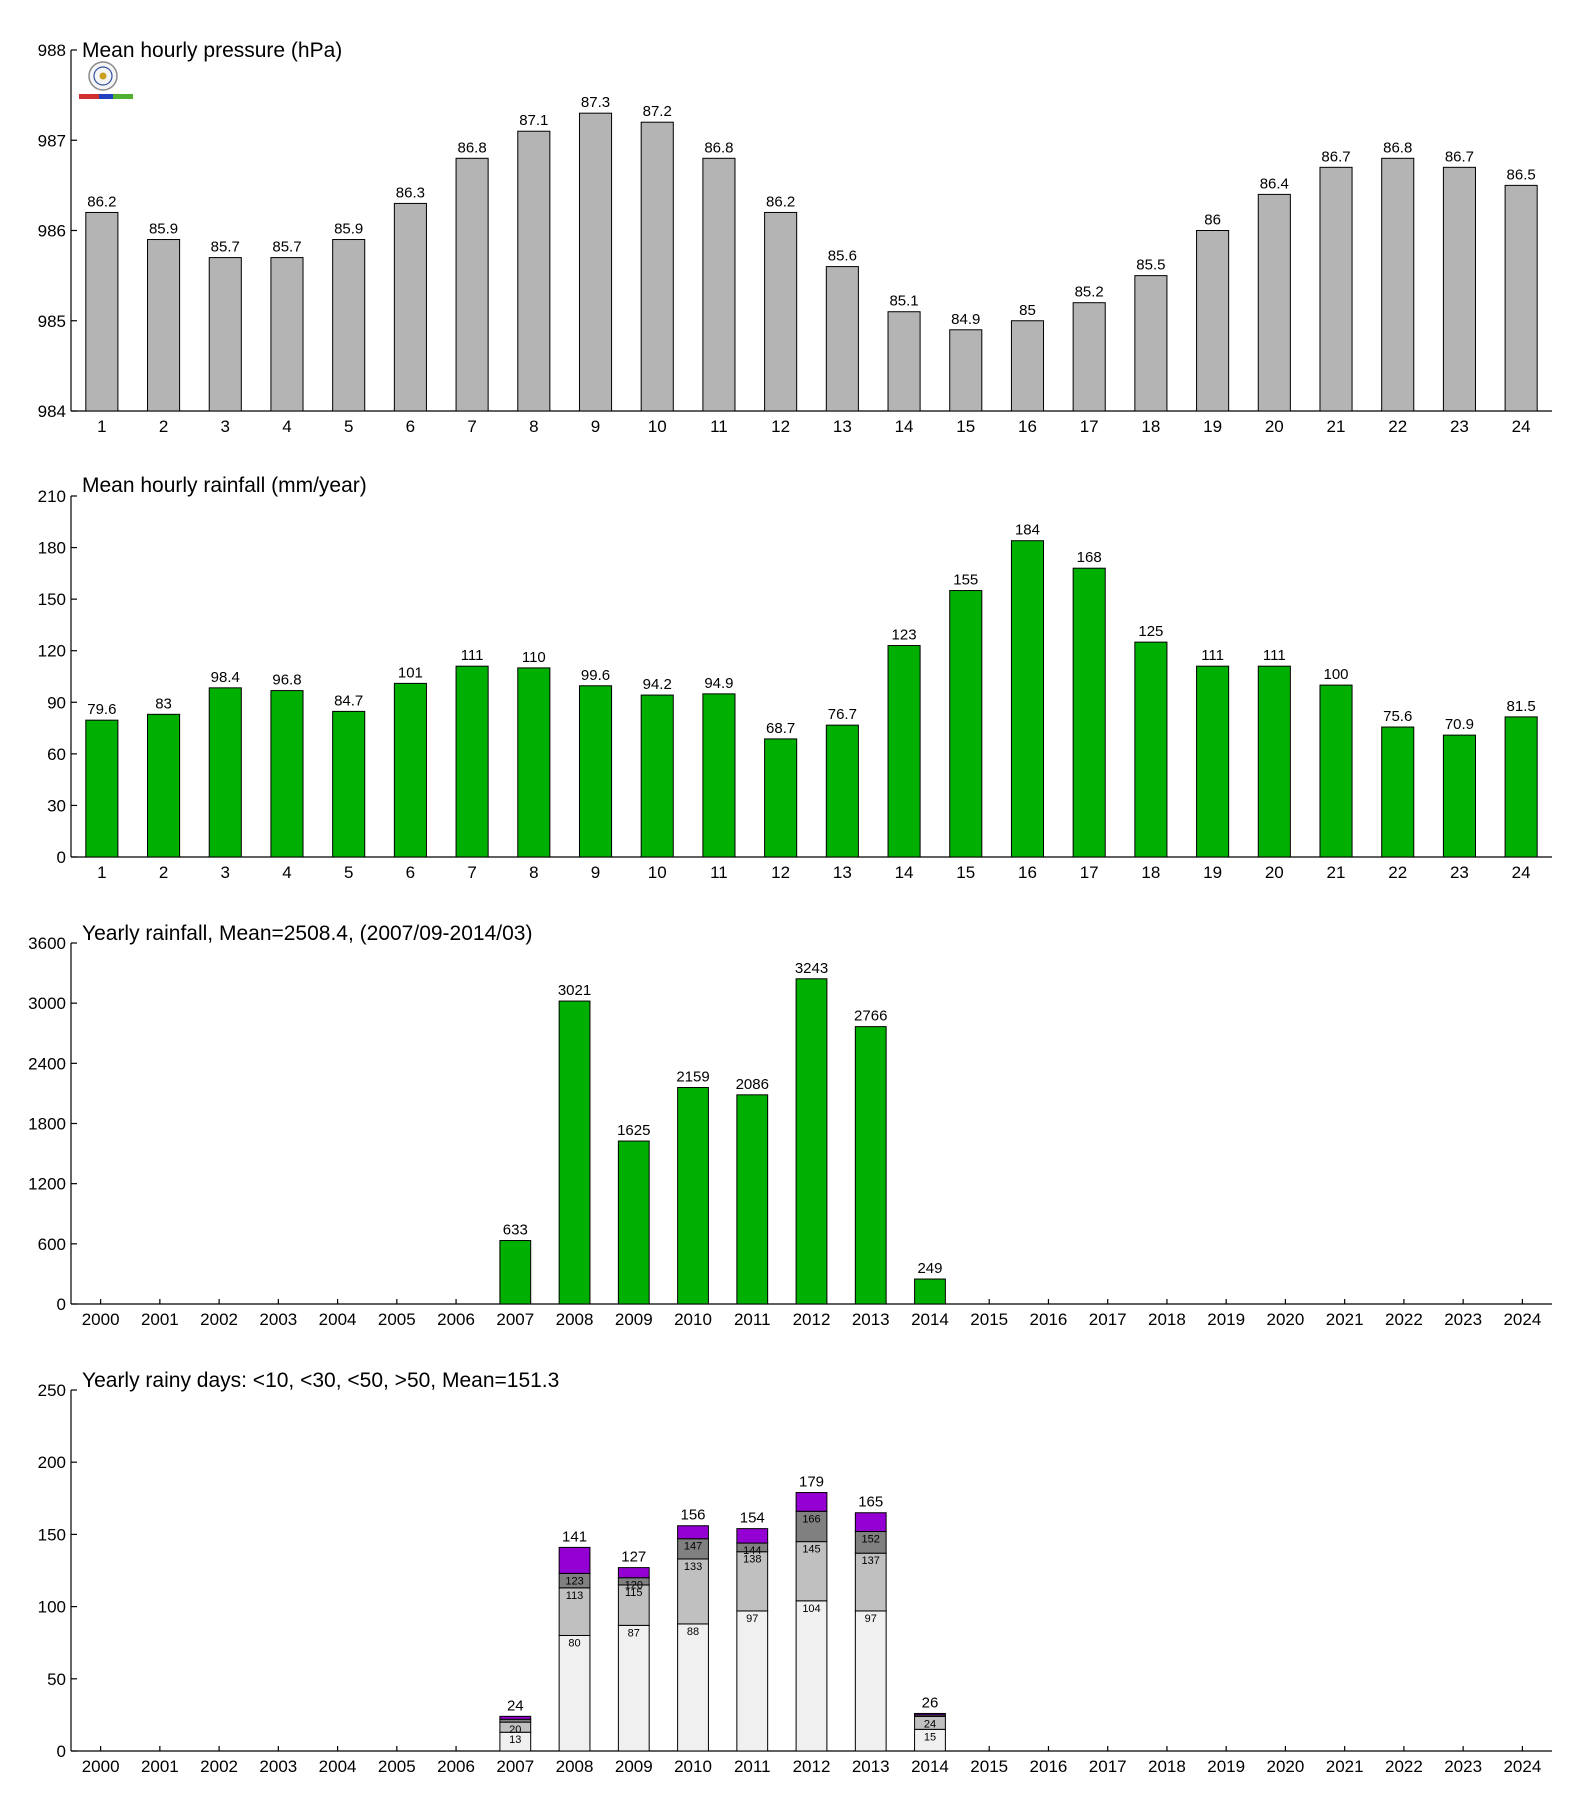 Image resolution: width=1580 pixels, height=1800 pixels. Describe the element at coordinates (56, 702) in the screenshot. I see `y-tick-label: 90` at that location.